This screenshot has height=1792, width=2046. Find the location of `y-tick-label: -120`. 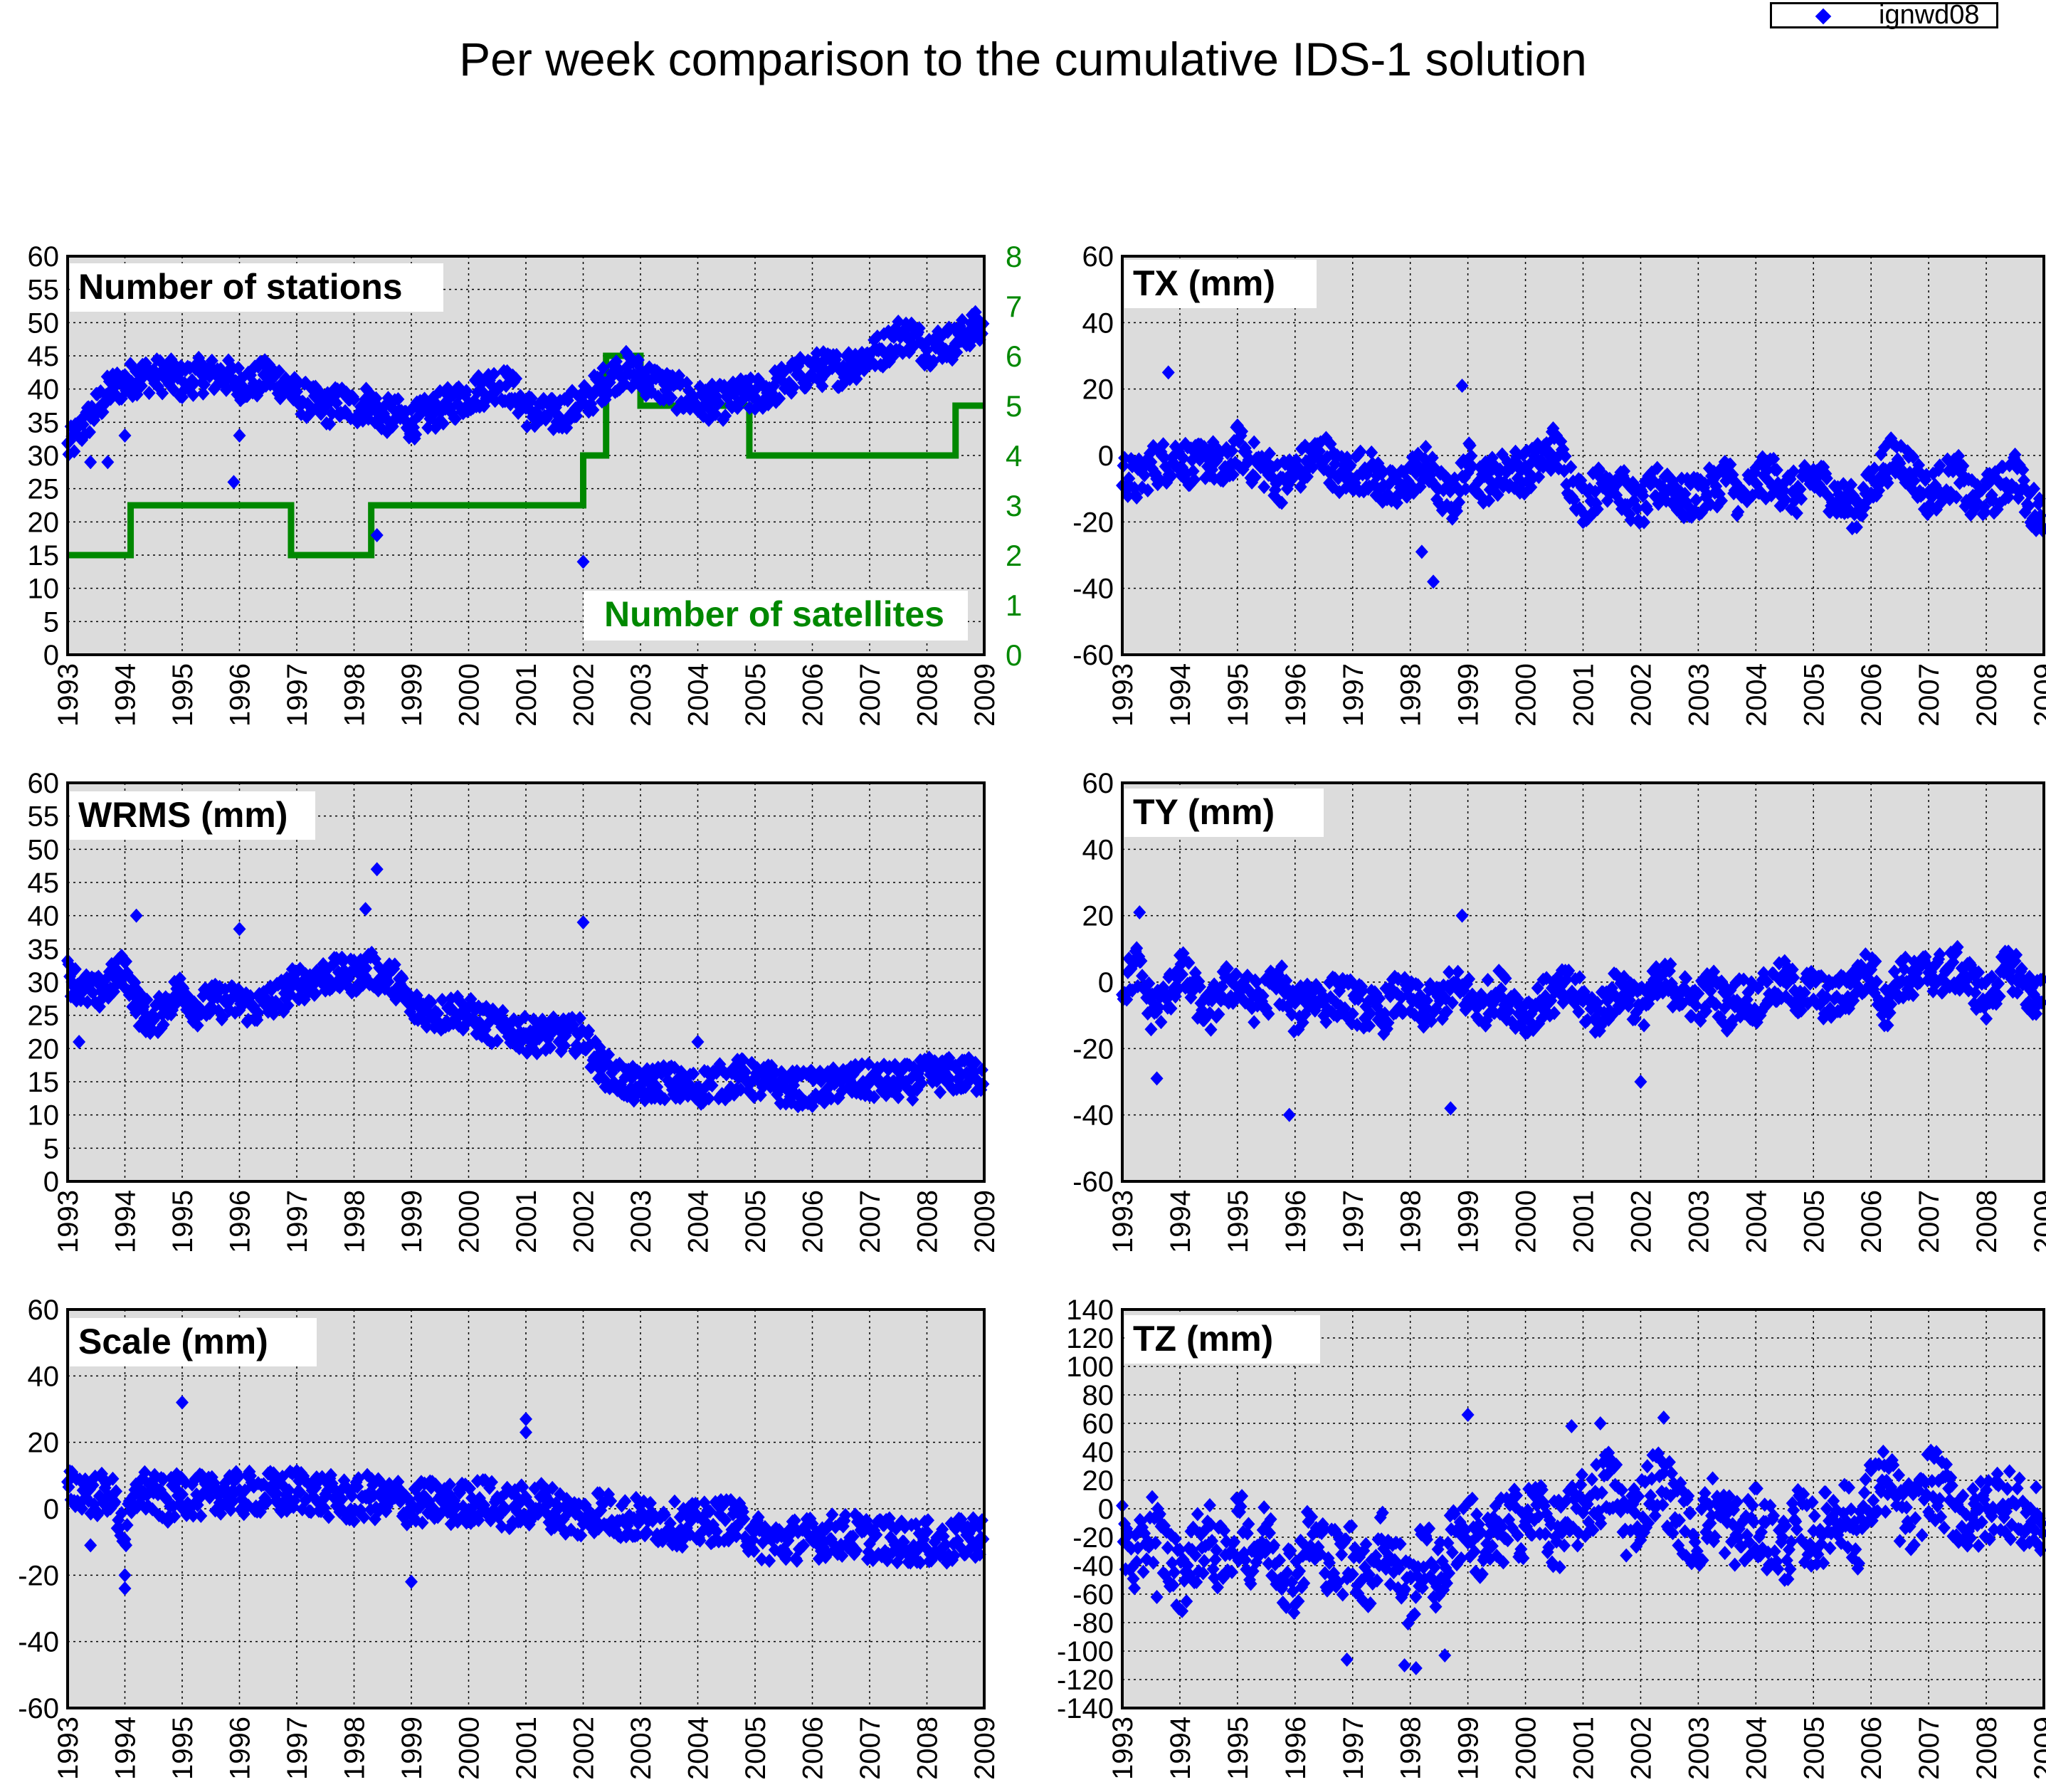

y-tick-label: -120 is located at coordinates (1085, 1680).